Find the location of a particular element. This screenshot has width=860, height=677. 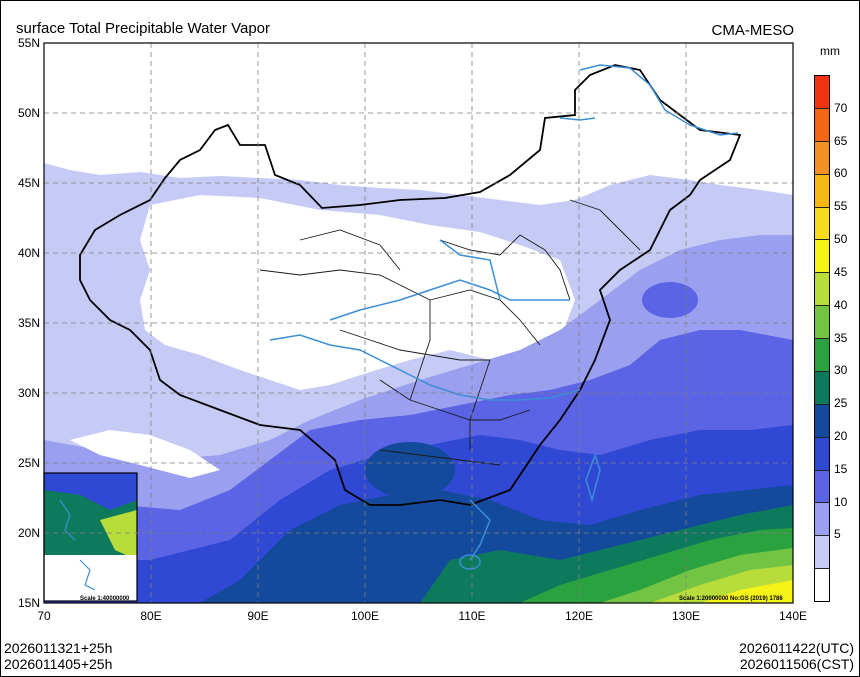

lat-label: 40N is located at coordinates (29, 253).